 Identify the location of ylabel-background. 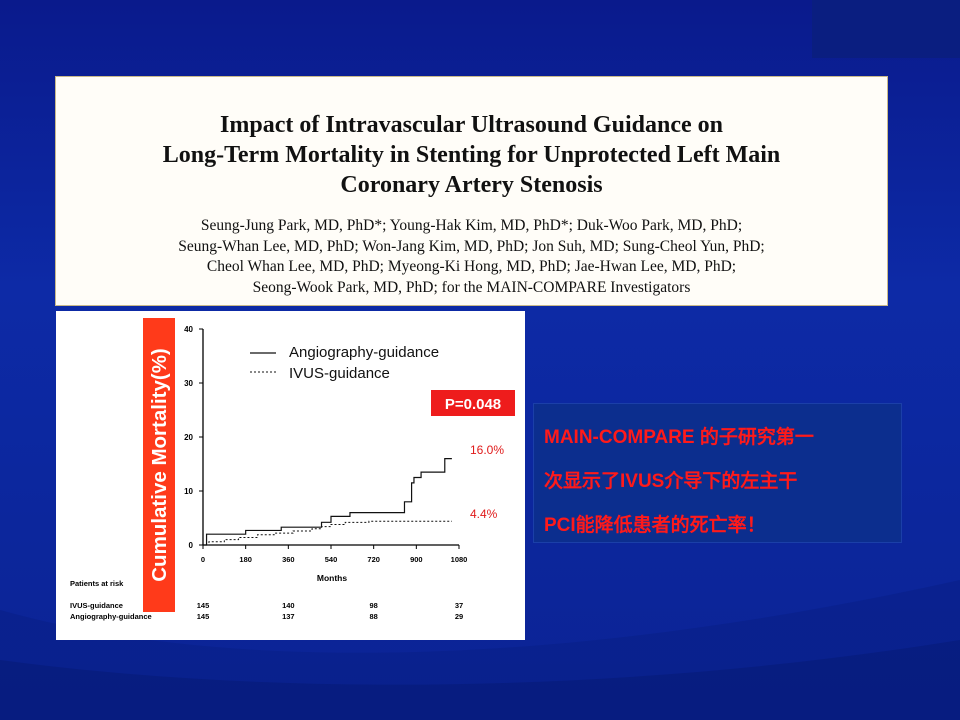
(159, 465).